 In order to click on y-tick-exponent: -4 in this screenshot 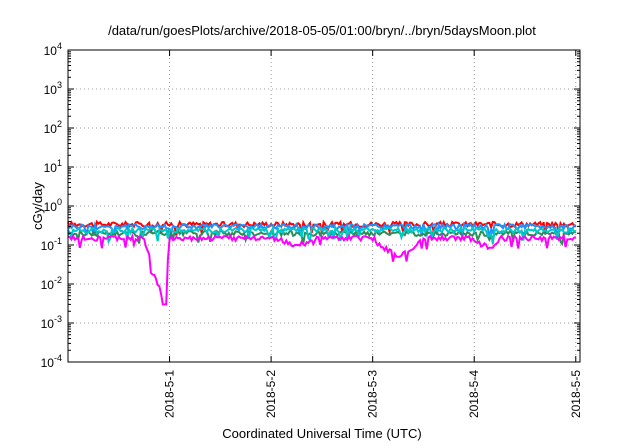, I will do `click(58, 358)`.